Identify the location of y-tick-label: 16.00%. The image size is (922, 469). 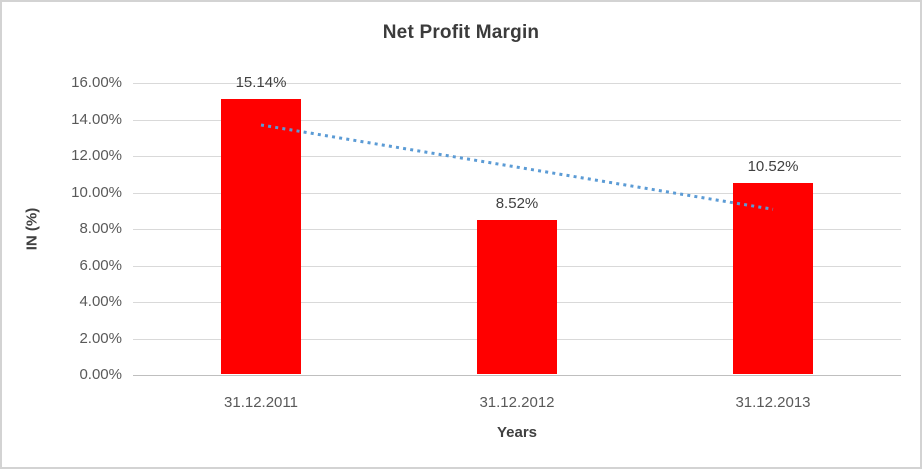
(96, 82).